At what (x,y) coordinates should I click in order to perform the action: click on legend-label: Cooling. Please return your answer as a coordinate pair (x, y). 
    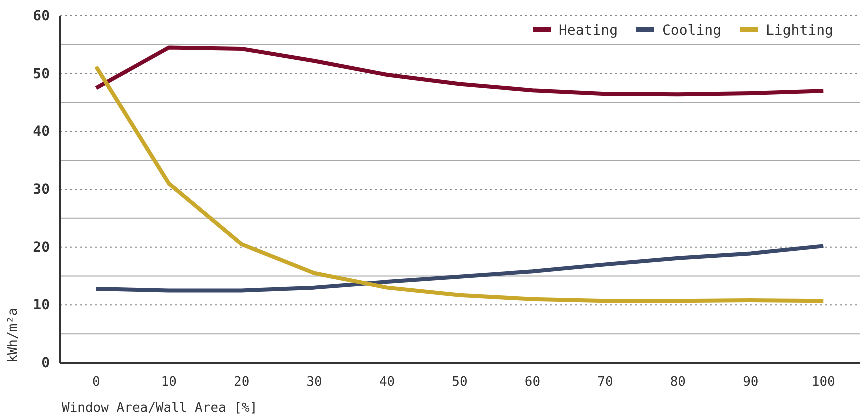
    Looking at the image, I should click on (692, 31).